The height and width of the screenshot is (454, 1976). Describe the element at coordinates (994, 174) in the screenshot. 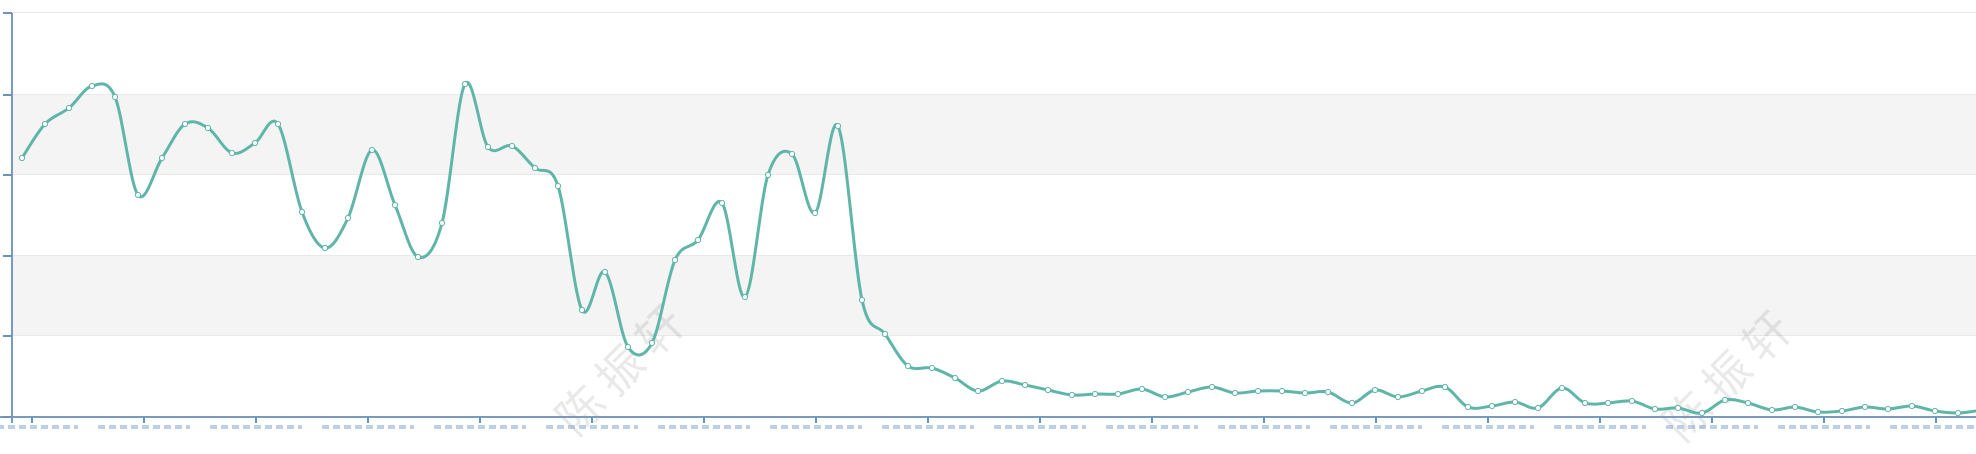

I see `gridline` at that location.